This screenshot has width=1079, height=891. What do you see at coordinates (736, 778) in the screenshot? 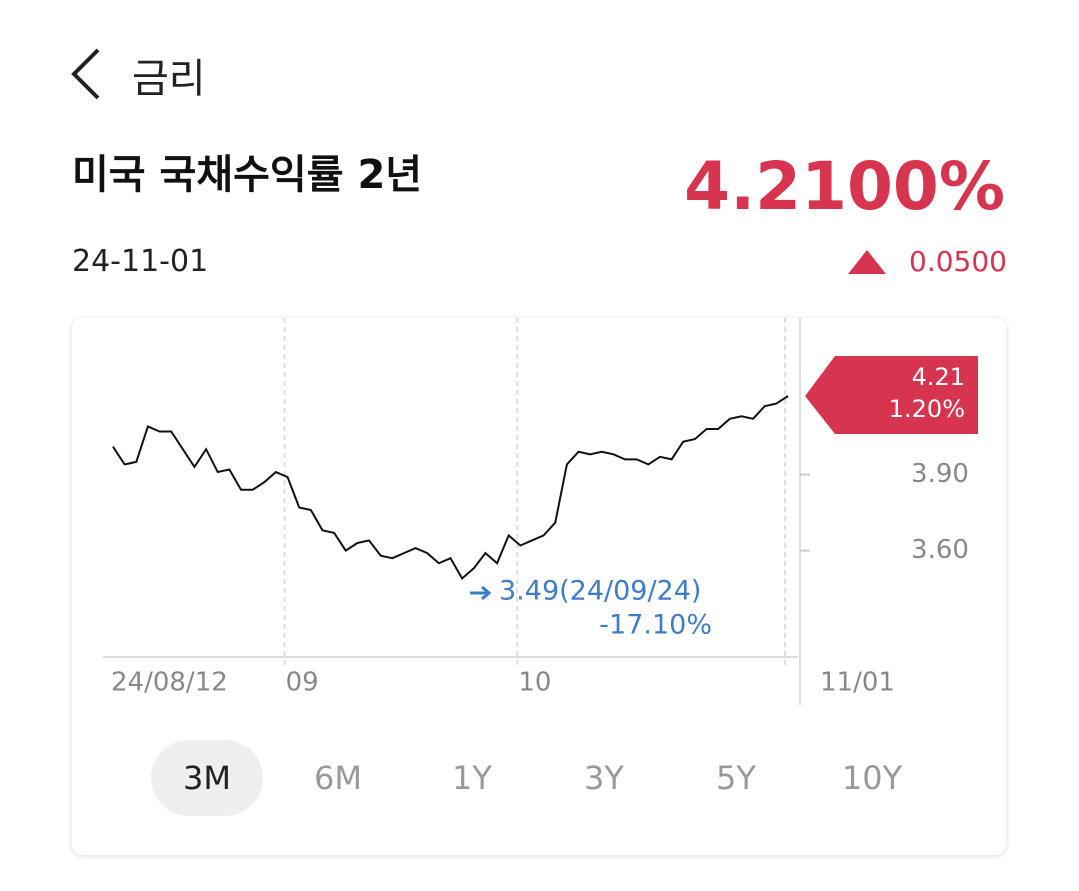
I see `range-button: 5Y` at bounding box center [736, 778].